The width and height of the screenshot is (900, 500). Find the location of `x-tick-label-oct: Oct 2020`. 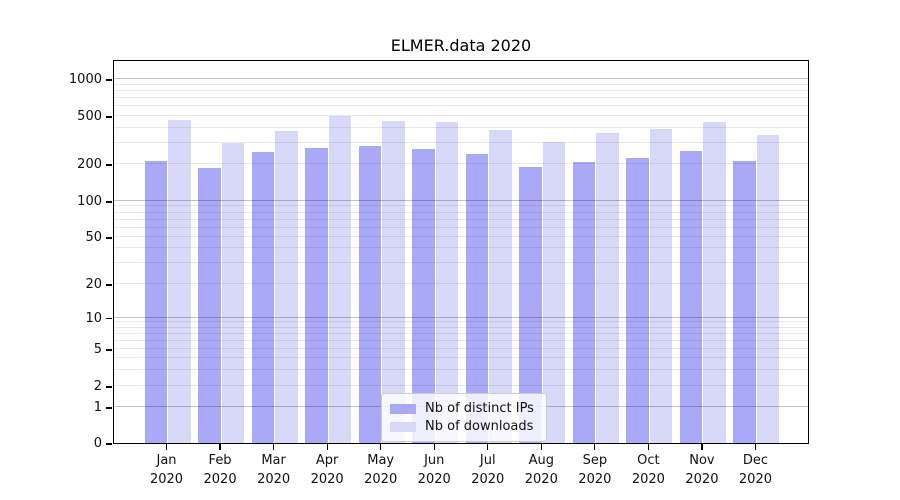

x-tick-label-oct: Oct 2020 is located at coordinates (648, 470).